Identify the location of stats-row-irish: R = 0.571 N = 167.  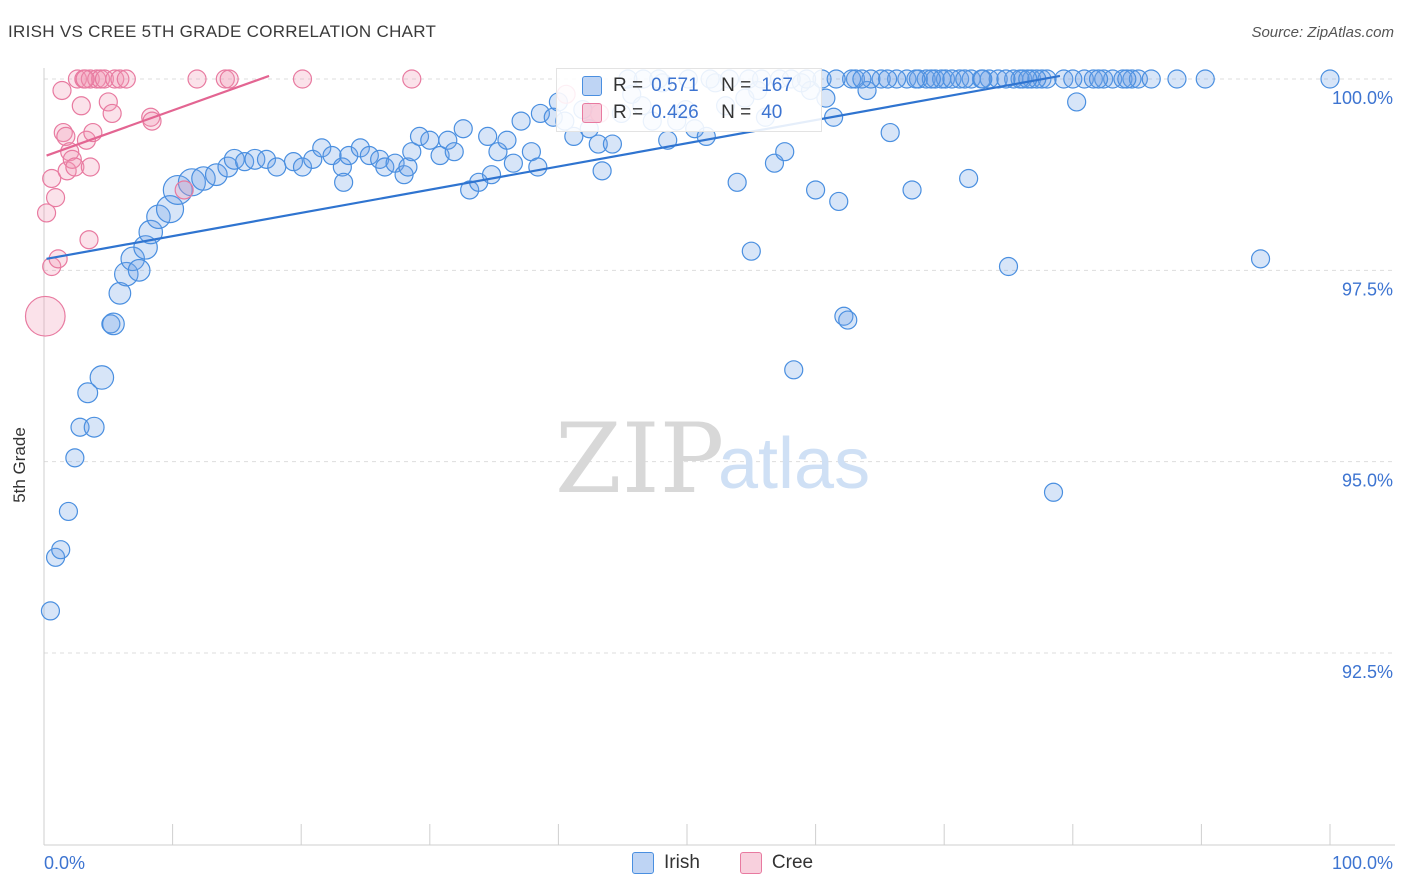
(687, 86).